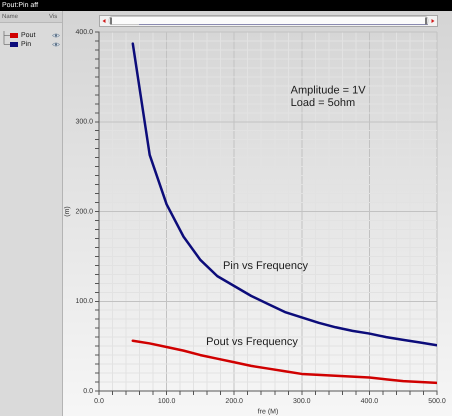  Describe the element at coordinates (323, 103) in the screenshot. I see `annotation: Load = 5ohm` at that location.